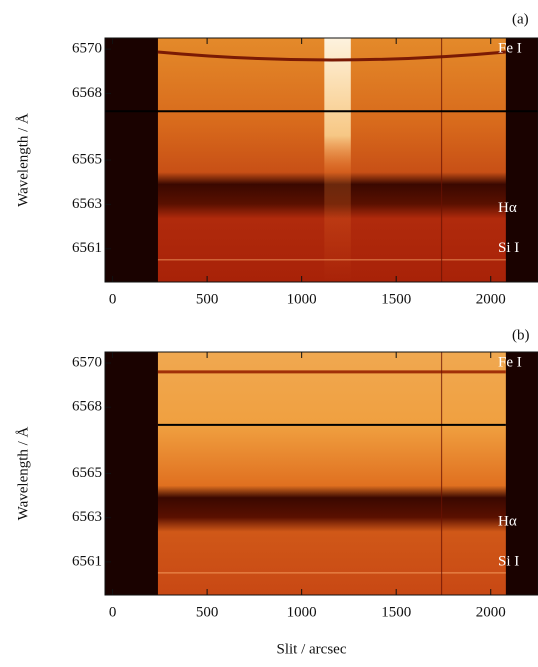 The width and height of the screenshot is (538, 667). I want to click on panel-label: (a), so click(520, 19).